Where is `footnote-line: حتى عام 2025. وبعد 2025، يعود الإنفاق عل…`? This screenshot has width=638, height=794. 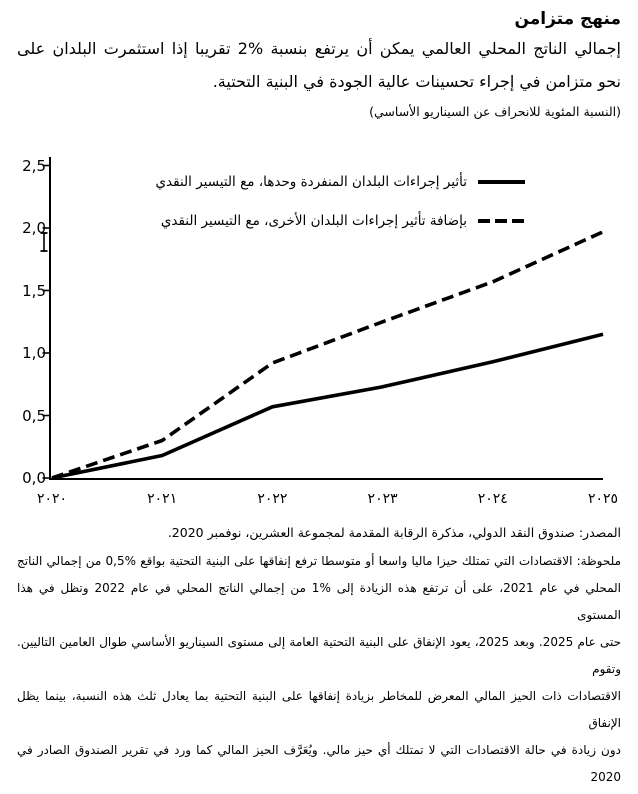
footnote-line: حتى عام 2025. وبعد 2025، يعود الإنفاق عل… is located at coordinates (319, 655).